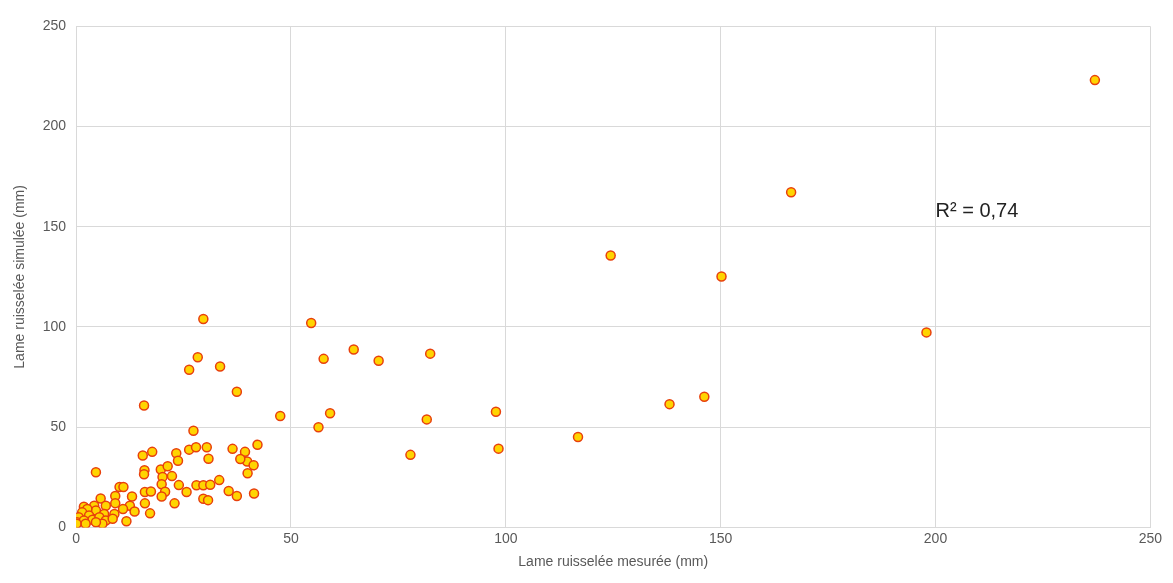 The image size is (1173, 583). Describe the element at coordinates (506, 537) in the screenshot. I see `x-tick-label: 100` at that location.